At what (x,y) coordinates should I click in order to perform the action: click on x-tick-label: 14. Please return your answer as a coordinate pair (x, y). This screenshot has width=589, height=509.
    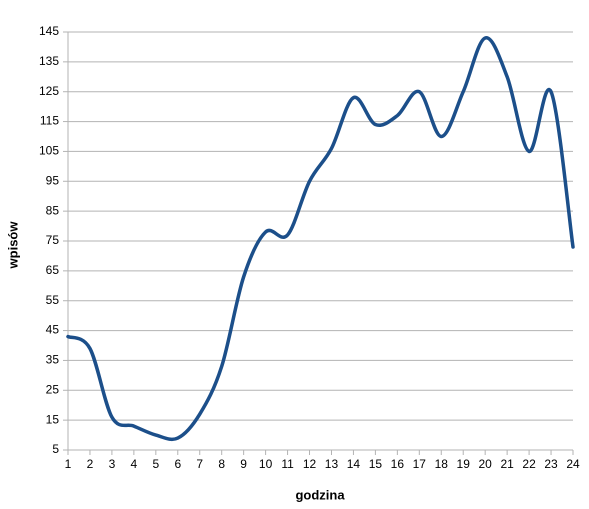
    Looking at the image, I should click on (354, 464).